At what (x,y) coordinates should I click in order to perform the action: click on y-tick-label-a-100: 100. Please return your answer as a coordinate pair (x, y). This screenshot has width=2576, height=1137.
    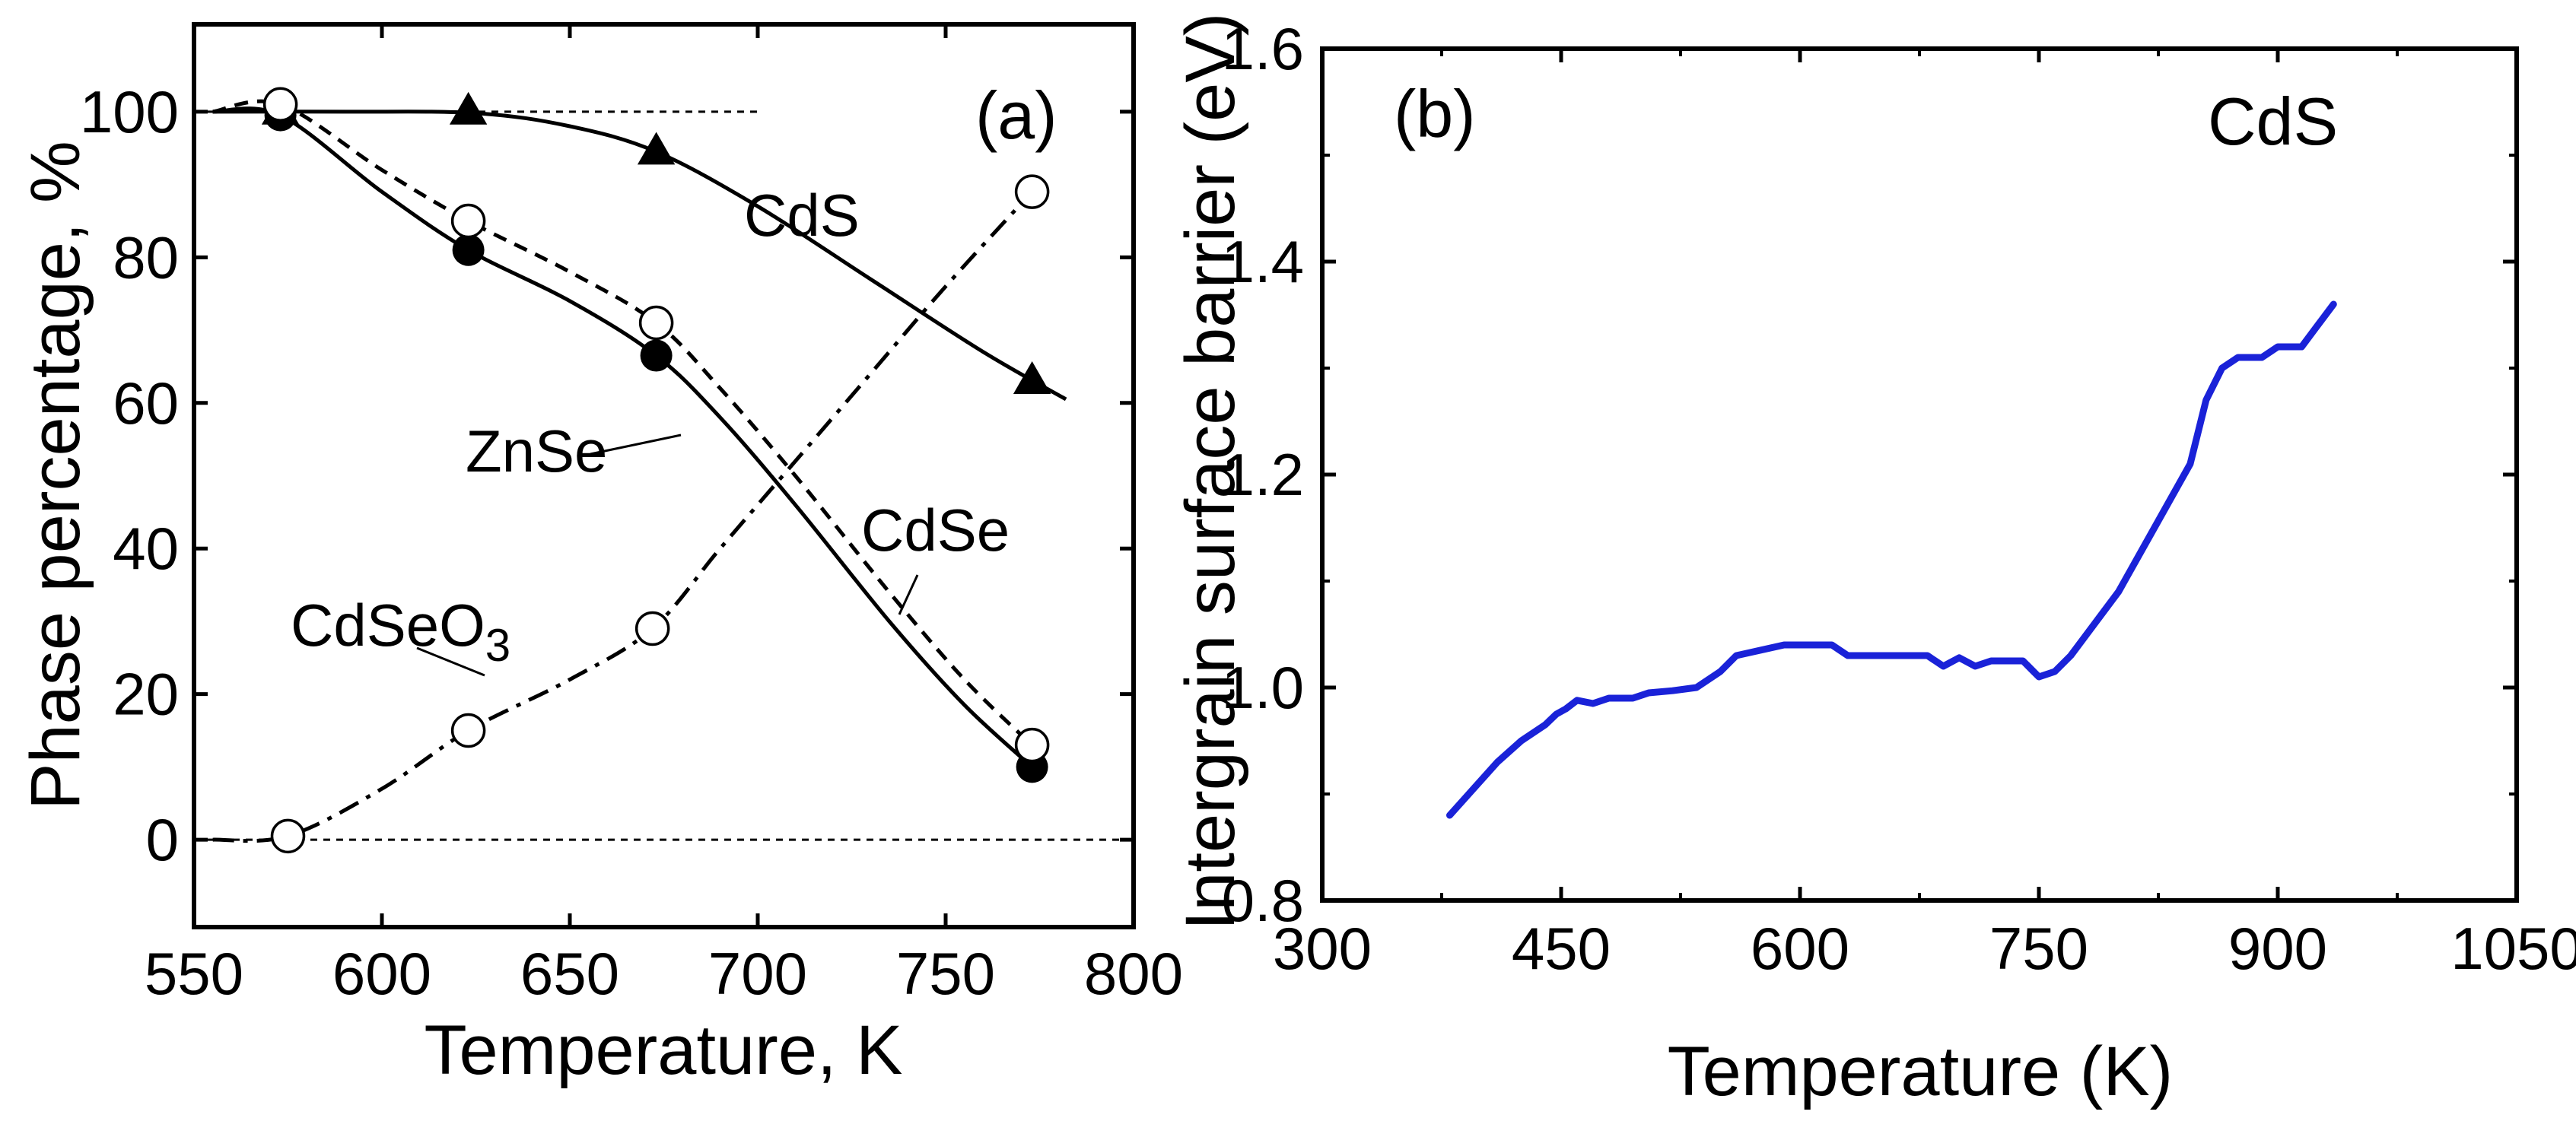
    Looking at the image, I should click on (129, 111).